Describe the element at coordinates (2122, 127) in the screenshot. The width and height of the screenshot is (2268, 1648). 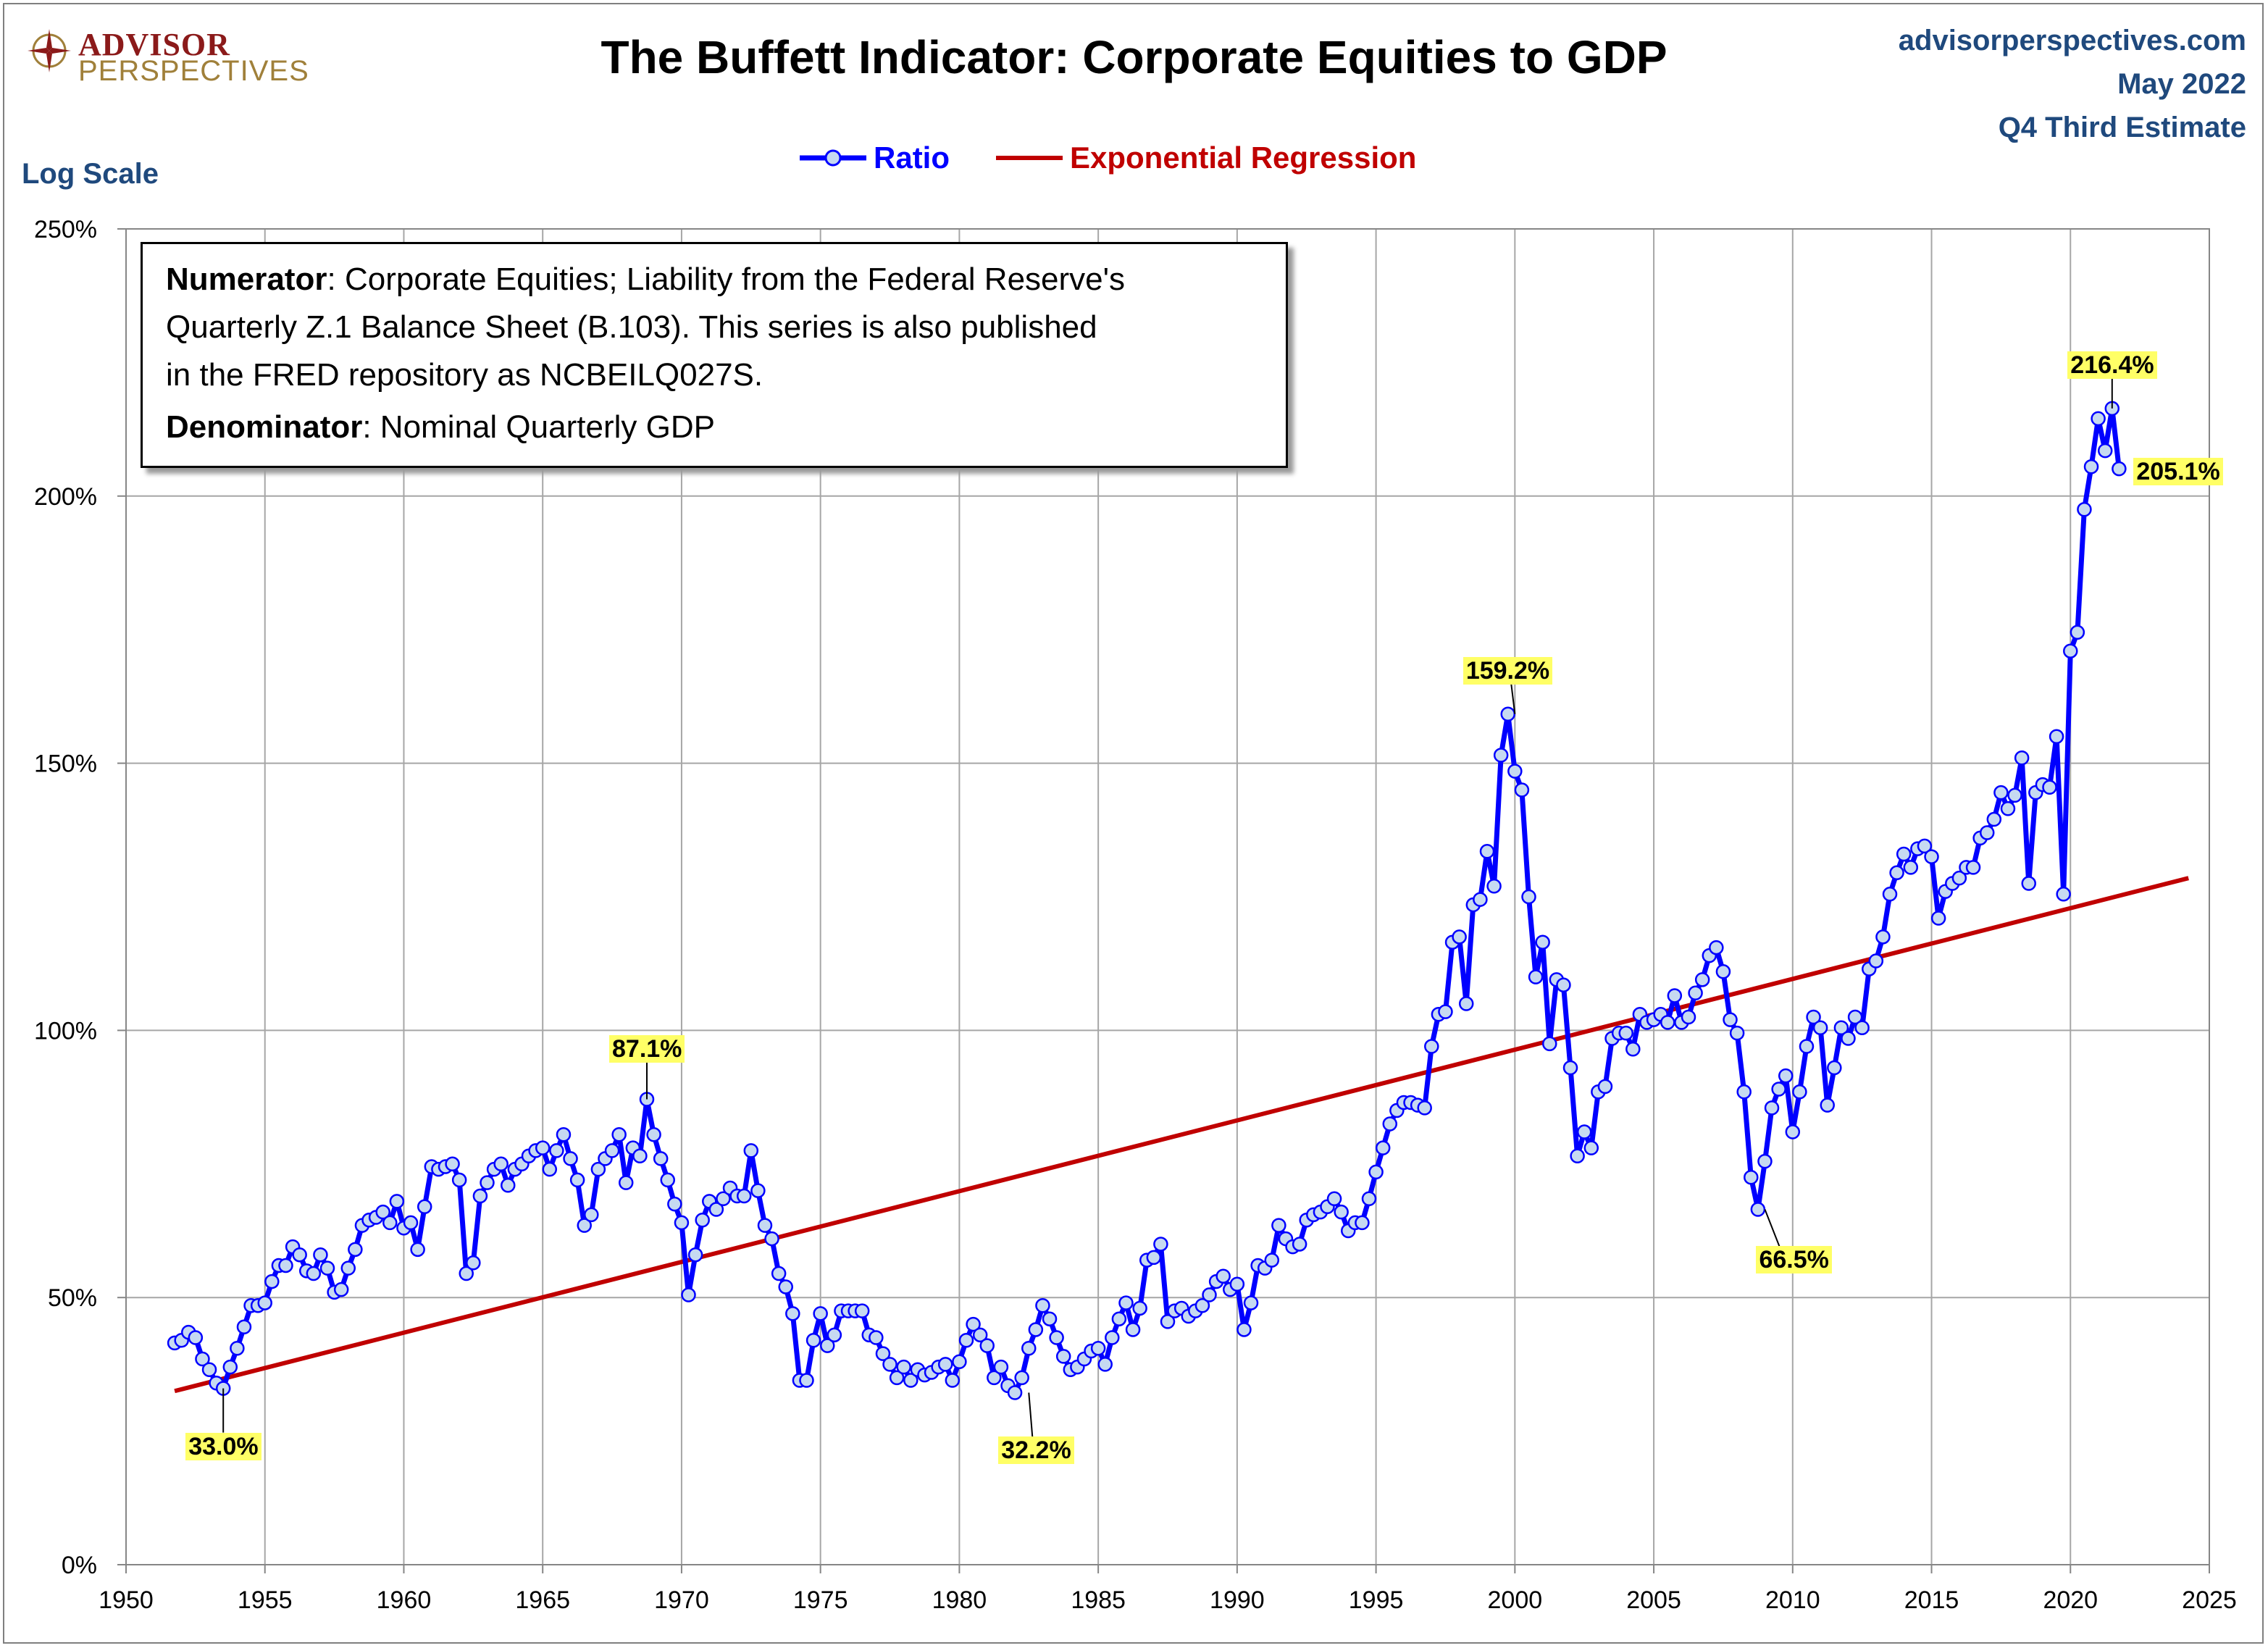
I see `estimate-label: Q4 Third Estimate` at that location.